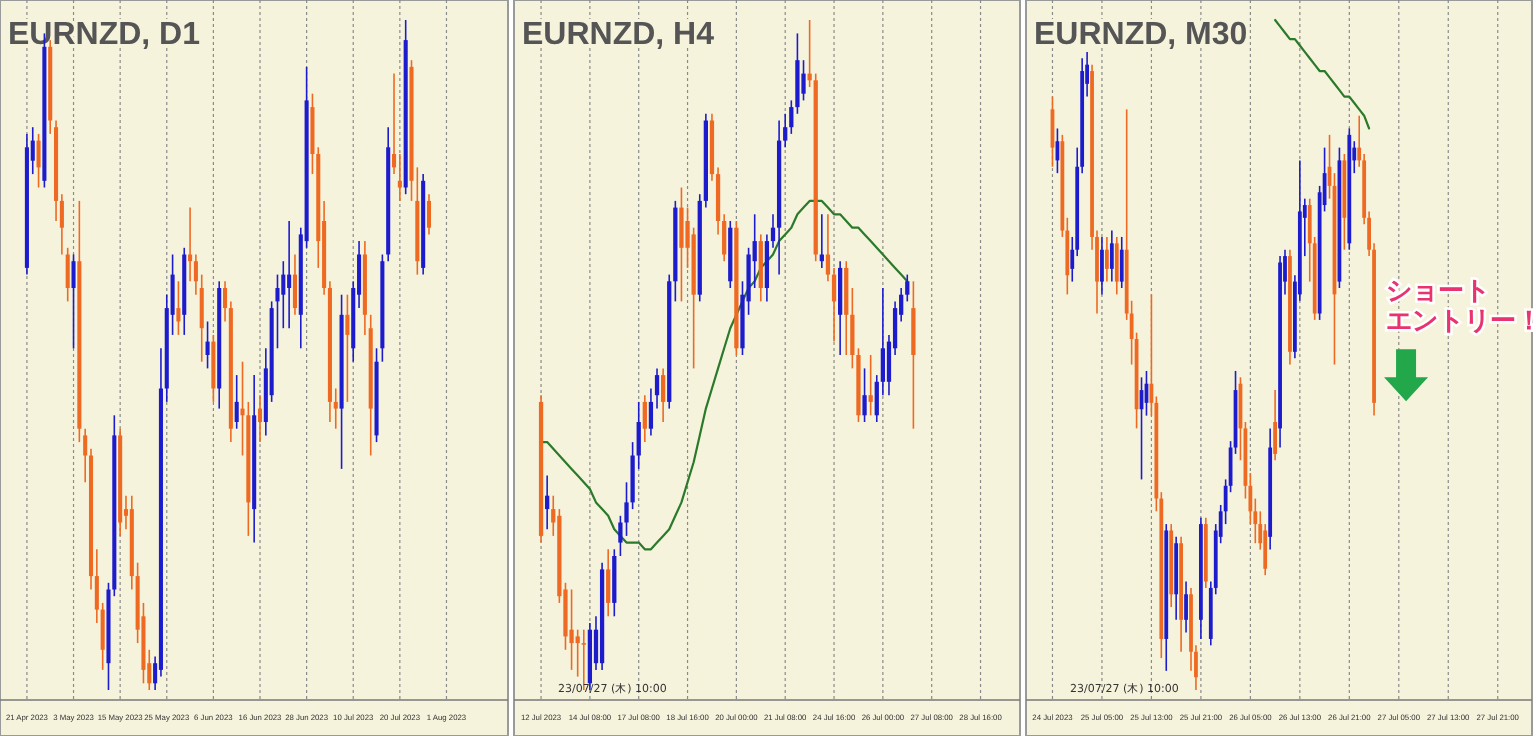  I want to click on annotation: エントリー！, so click(1461, 322).